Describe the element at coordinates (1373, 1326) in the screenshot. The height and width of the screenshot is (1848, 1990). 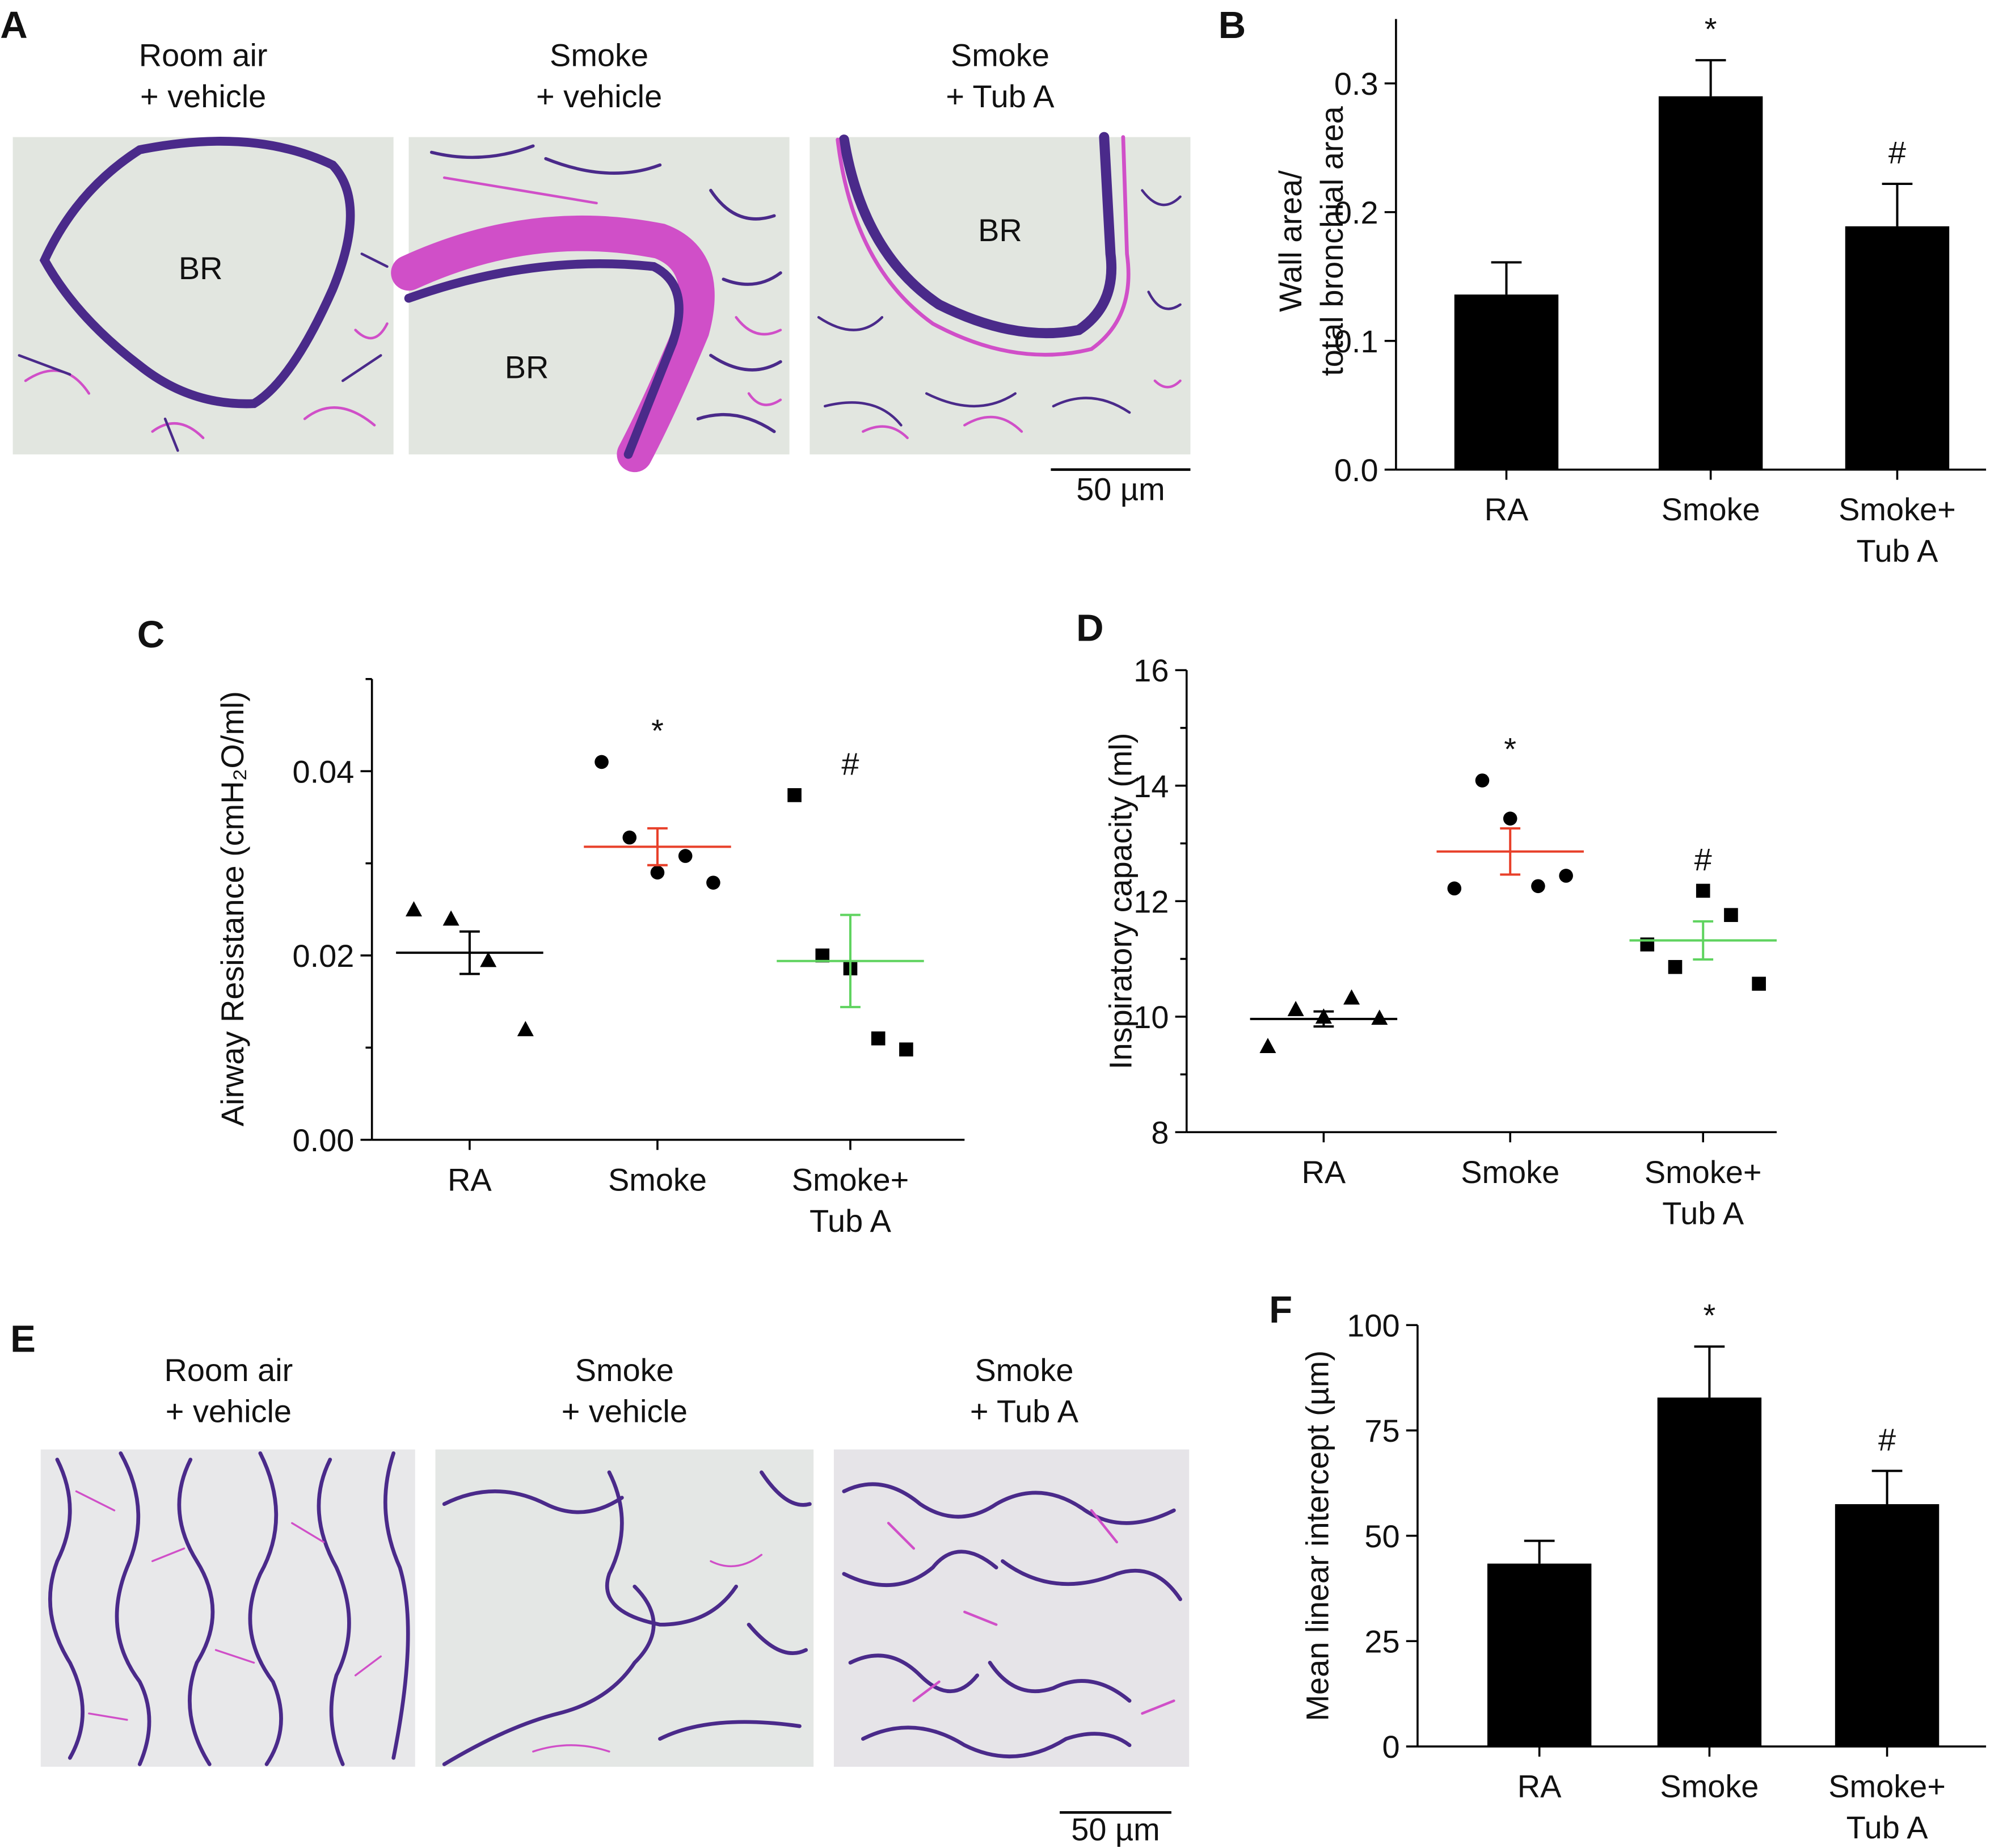
I see `y-tick-label: 100` at that location.